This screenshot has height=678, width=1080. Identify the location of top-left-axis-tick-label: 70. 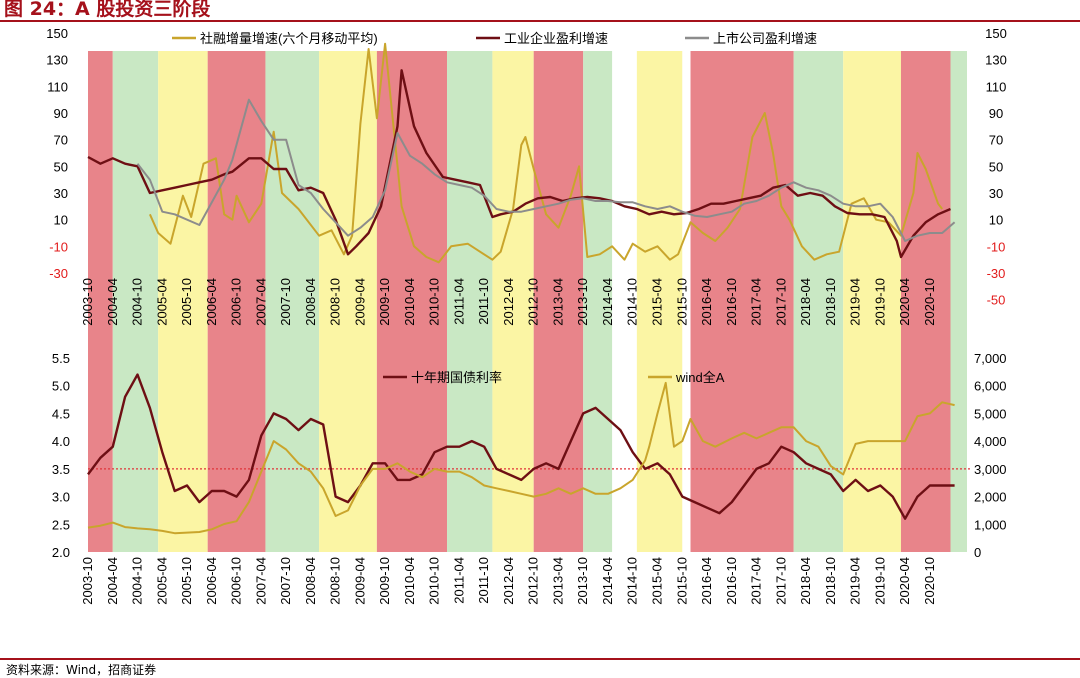
(61, 140).